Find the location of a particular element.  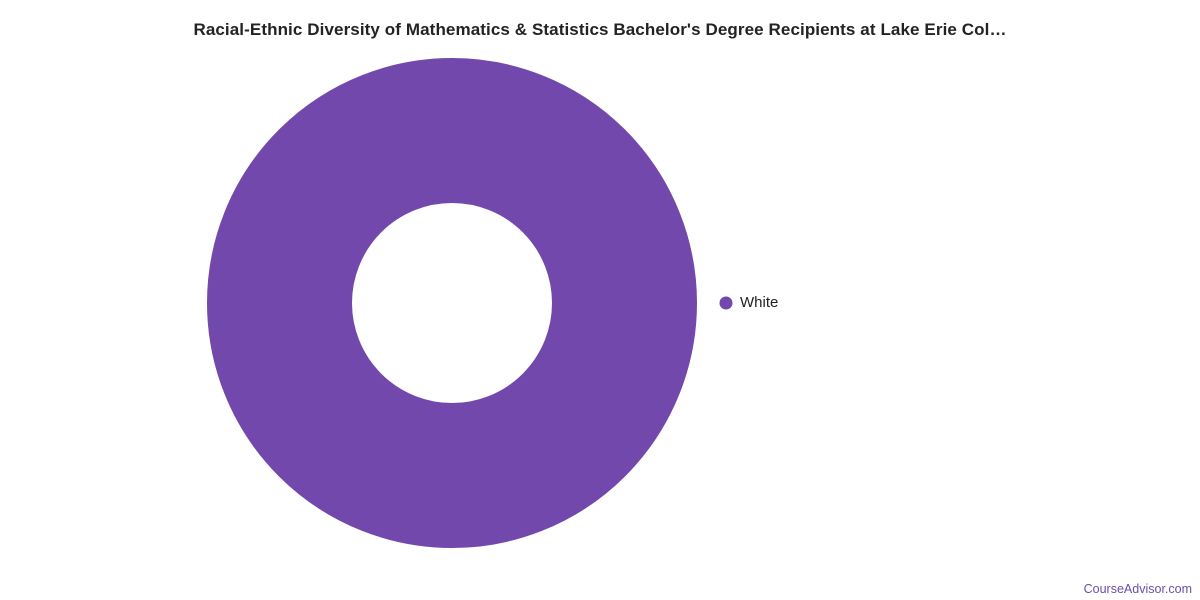

legend: White is located at coordinates (748, 302).